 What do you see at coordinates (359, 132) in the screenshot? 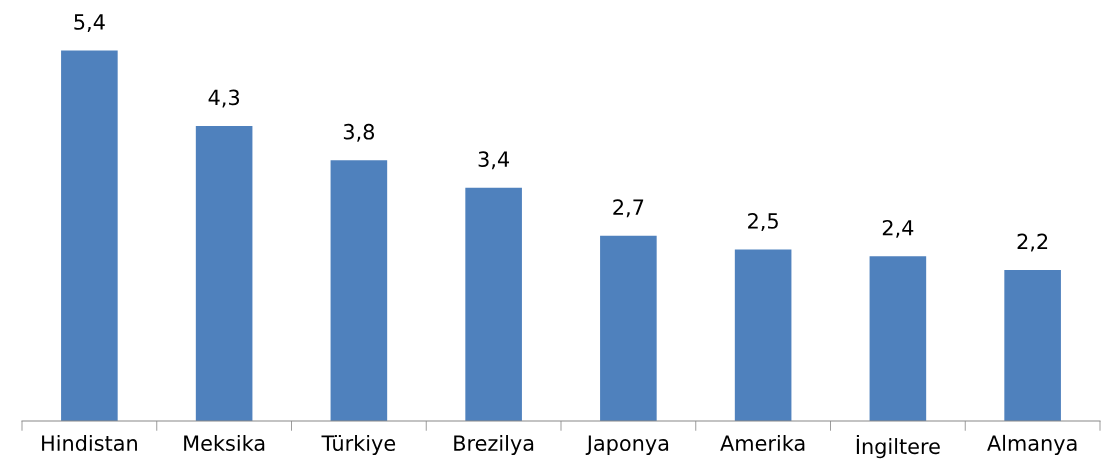
I see `data-label: 3,8` at bounding box center [359, 132].